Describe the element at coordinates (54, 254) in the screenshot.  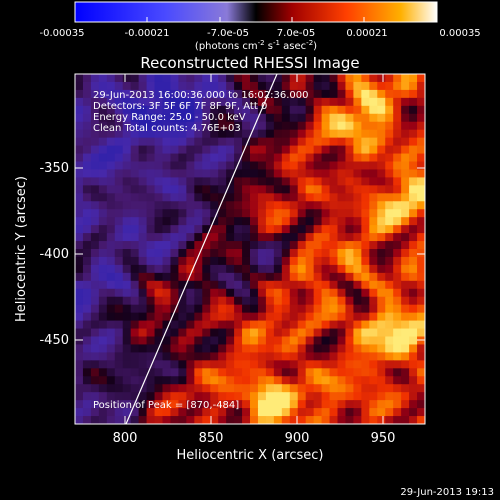
I see `y-tick-label: -400` at that location.